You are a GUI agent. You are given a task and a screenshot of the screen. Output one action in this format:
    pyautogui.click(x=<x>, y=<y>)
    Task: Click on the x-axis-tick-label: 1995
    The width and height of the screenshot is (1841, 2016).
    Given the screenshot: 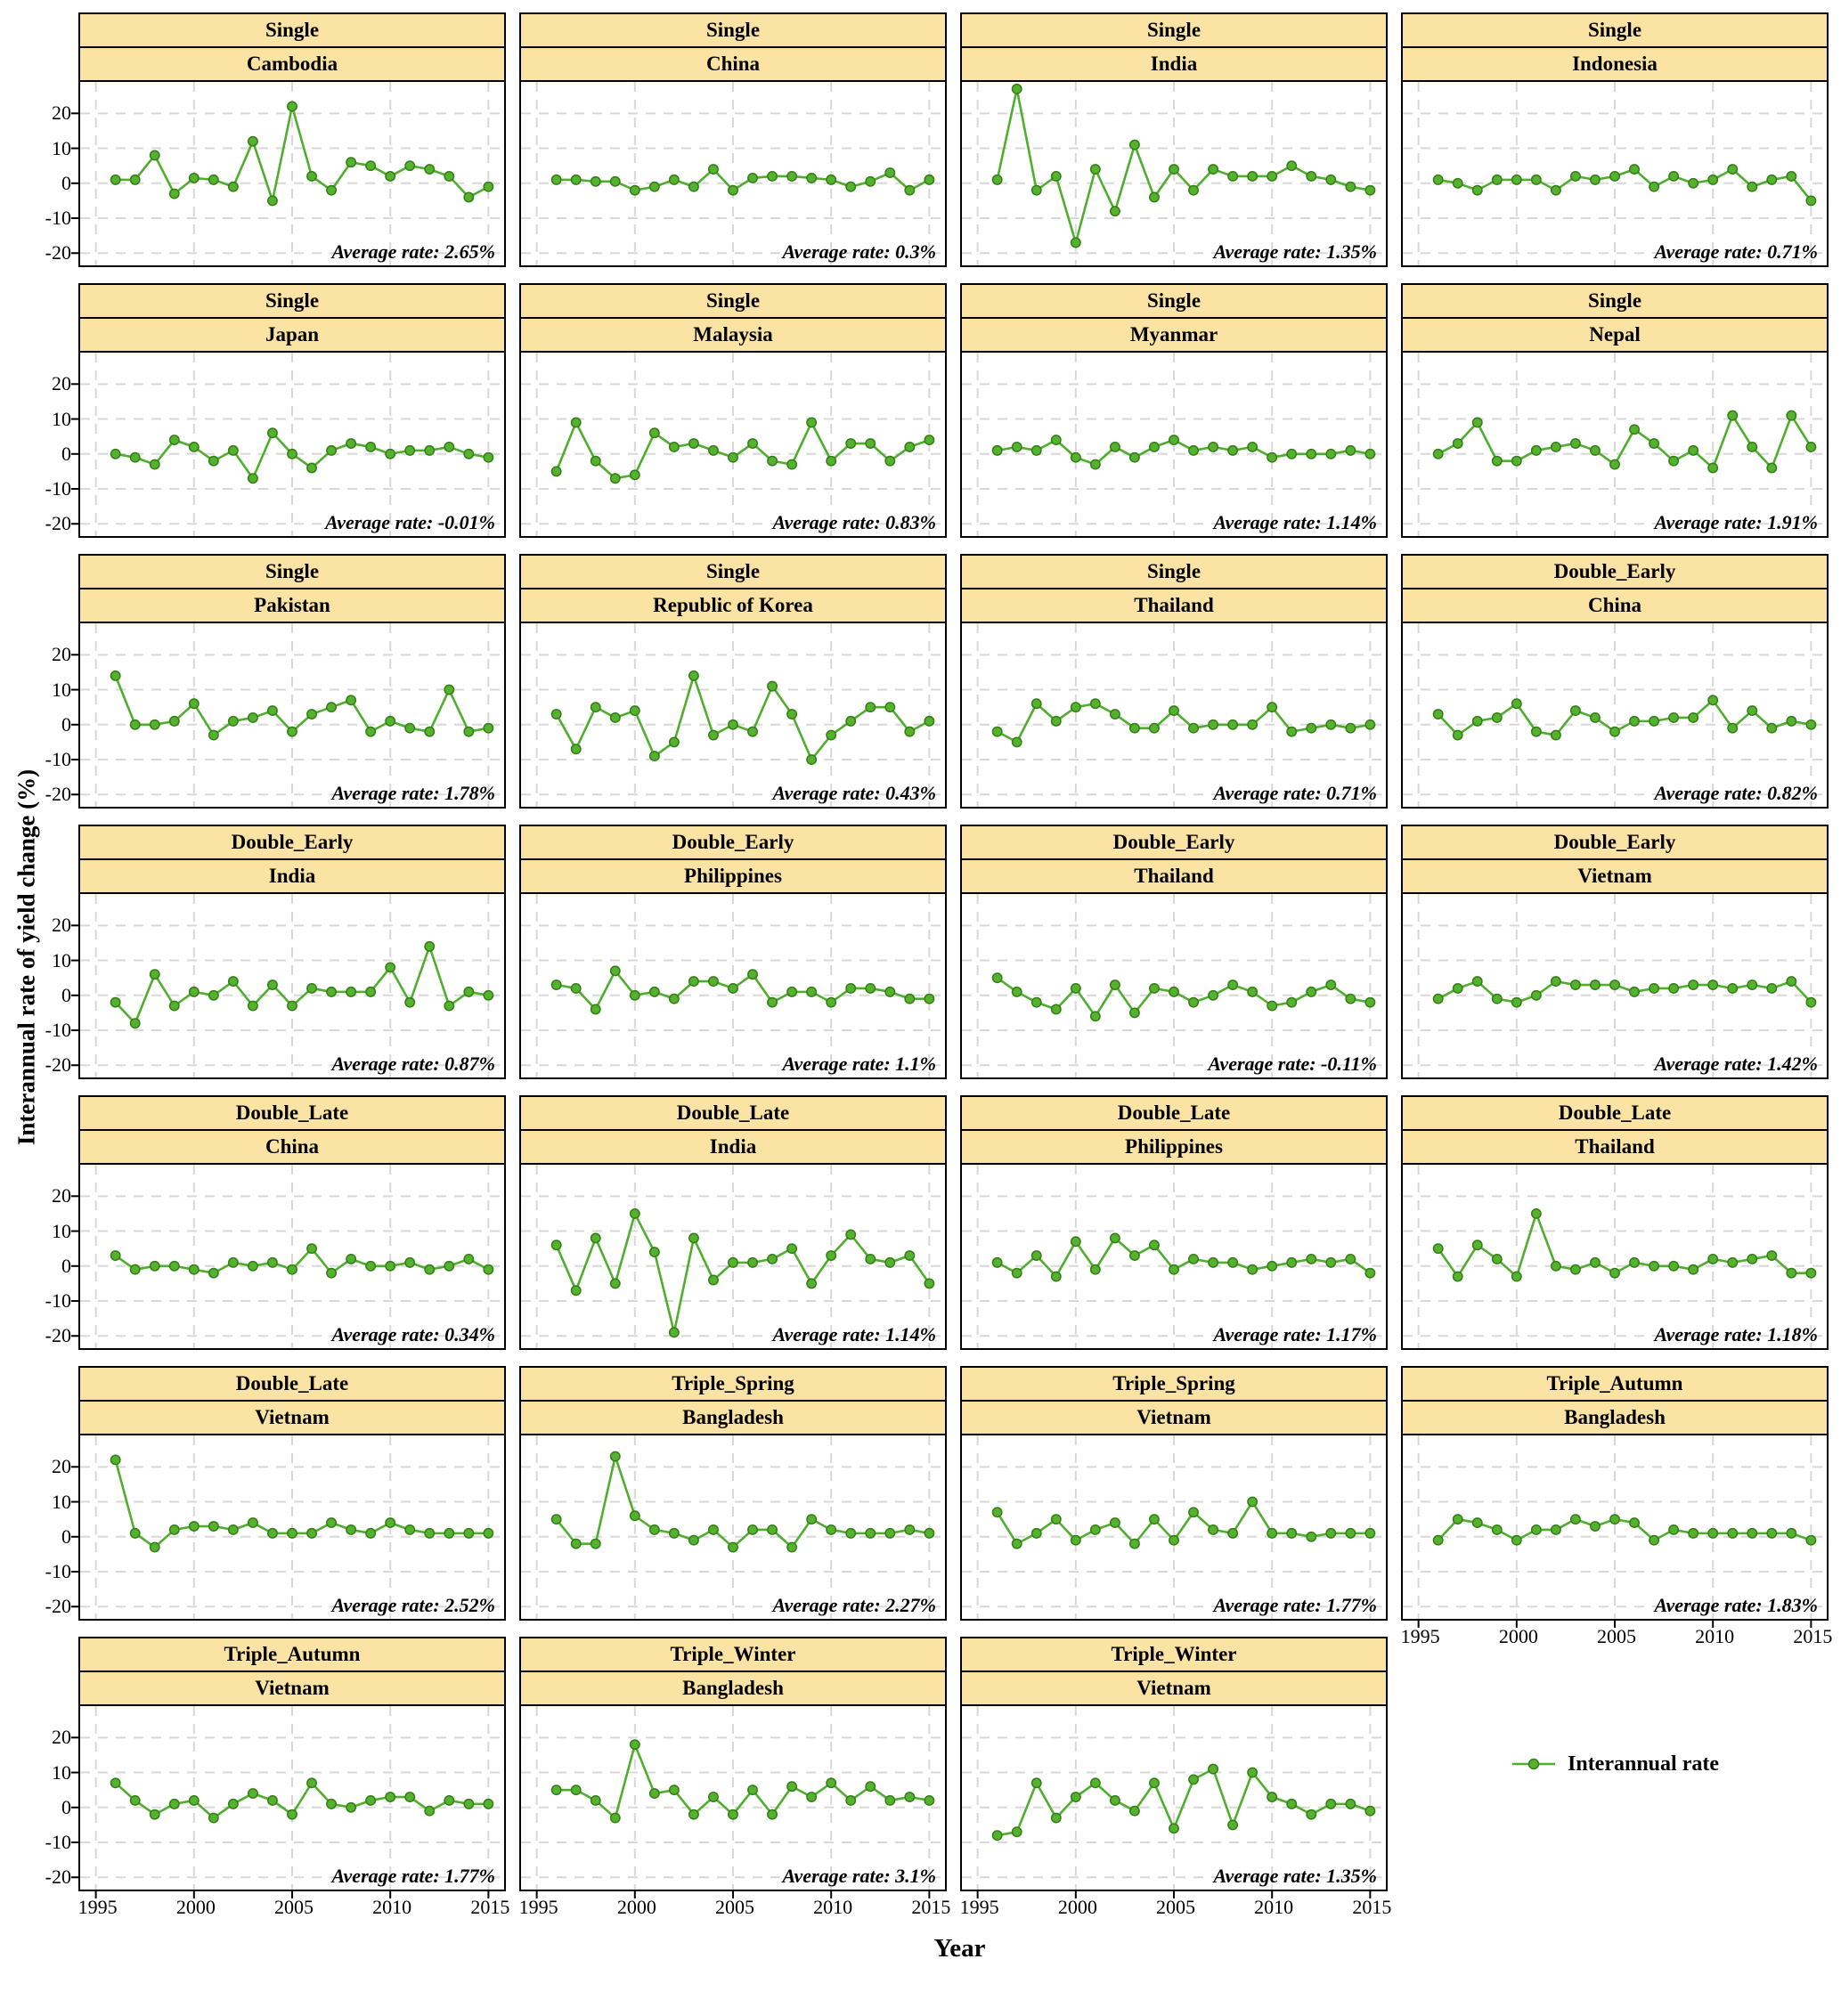 What is the action you would take?
    pyautogui.click(x=979, y=1907)
    